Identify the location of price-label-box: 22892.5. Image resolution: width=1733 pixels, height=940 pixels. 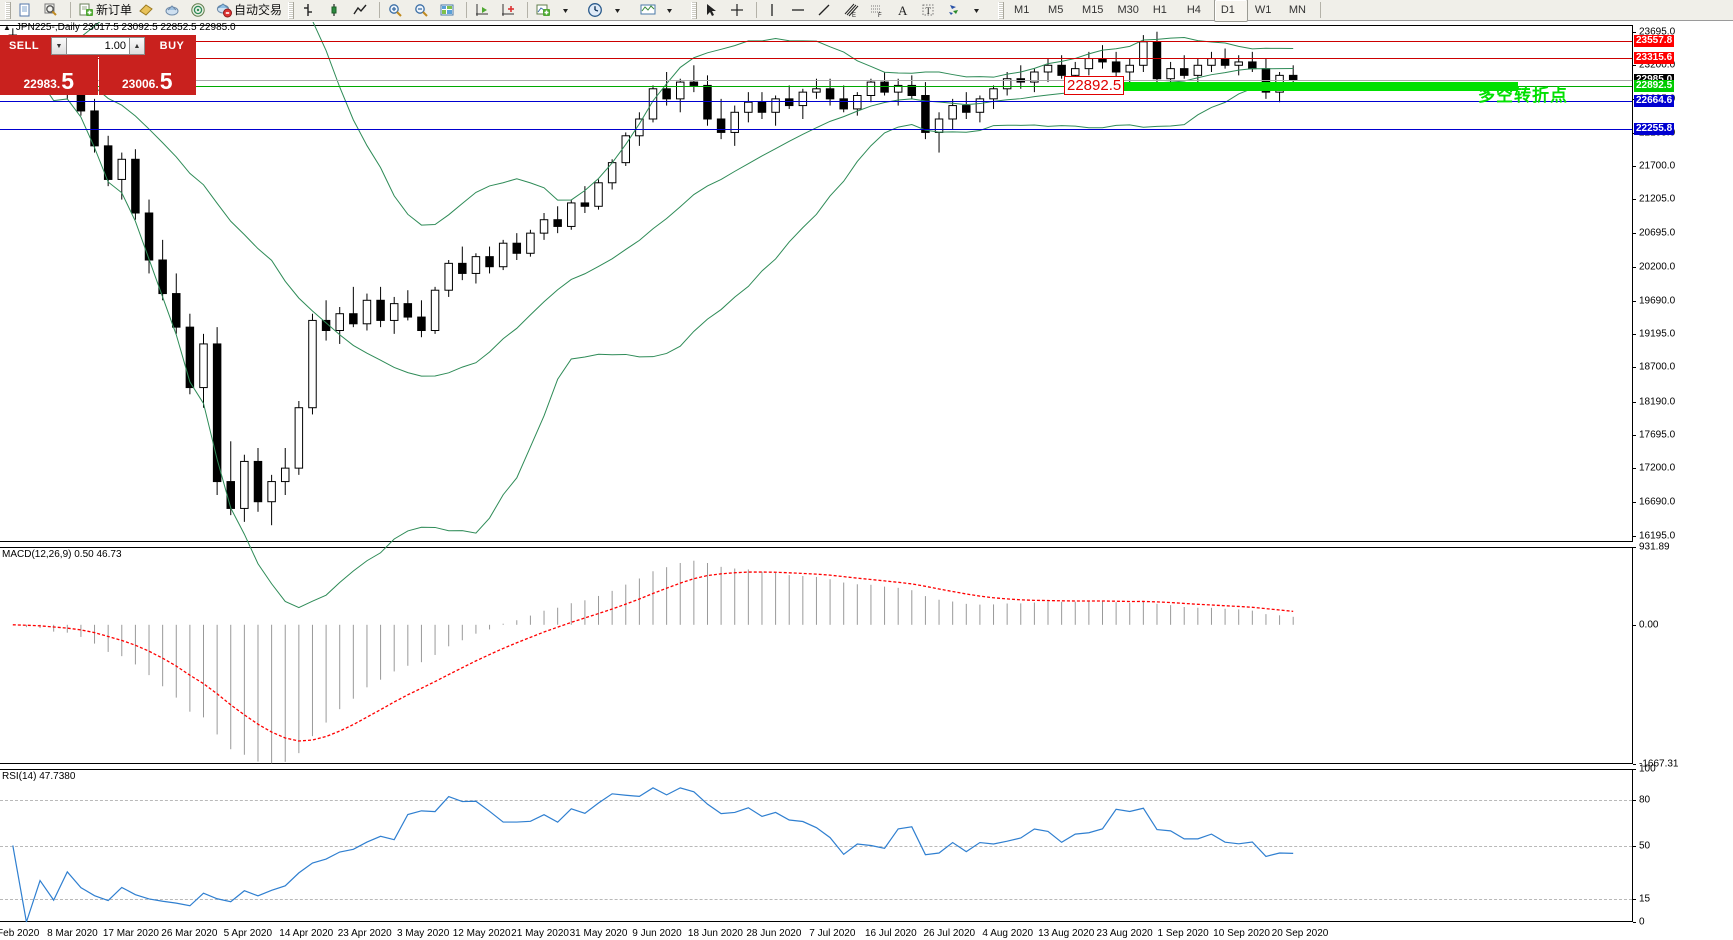
(1094, 85).